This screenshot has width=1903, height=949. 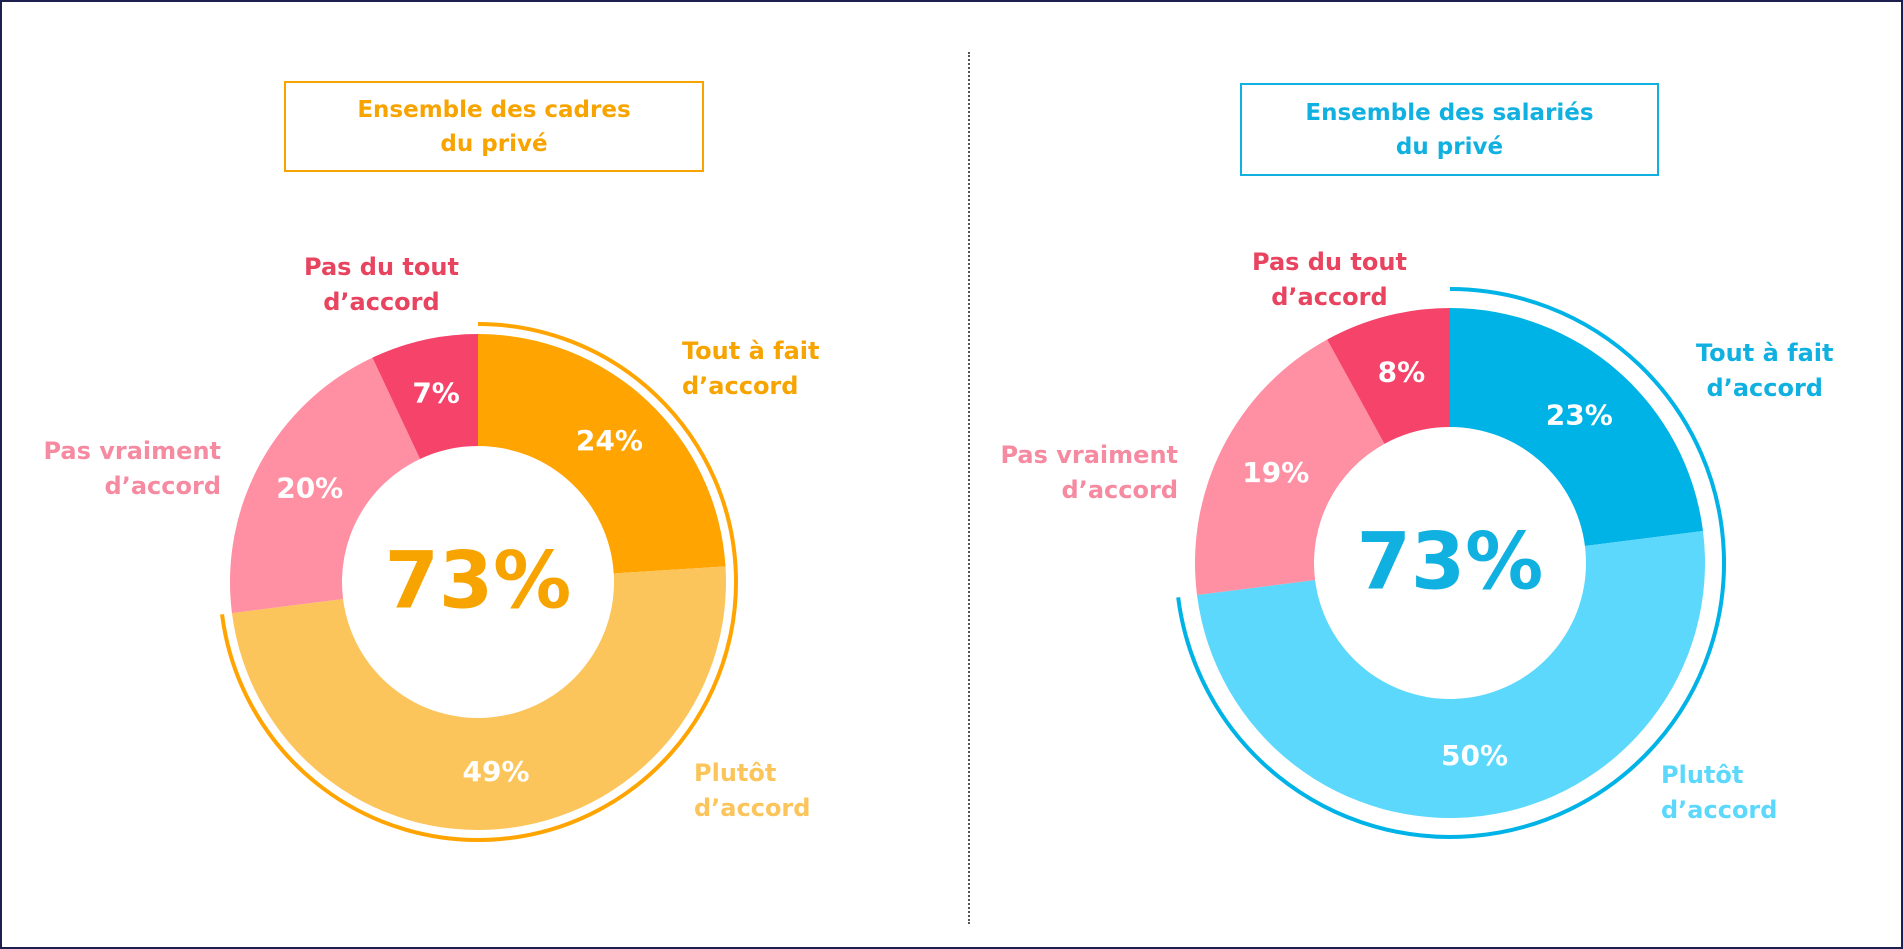 I want to click on value-label: 7%, so click(x=436, y=393).